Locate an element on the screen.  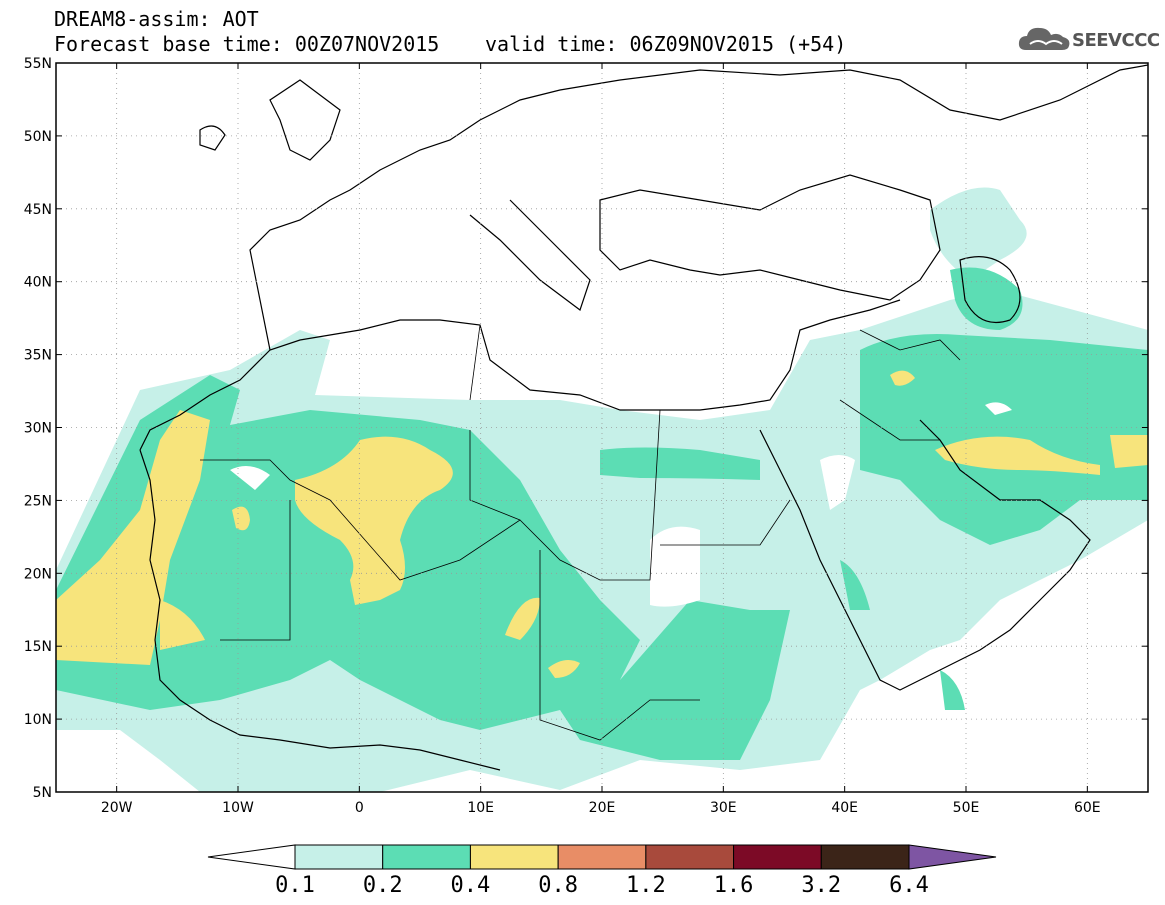
colorbar-label: 1.2 is located at coordinates (646, 885).